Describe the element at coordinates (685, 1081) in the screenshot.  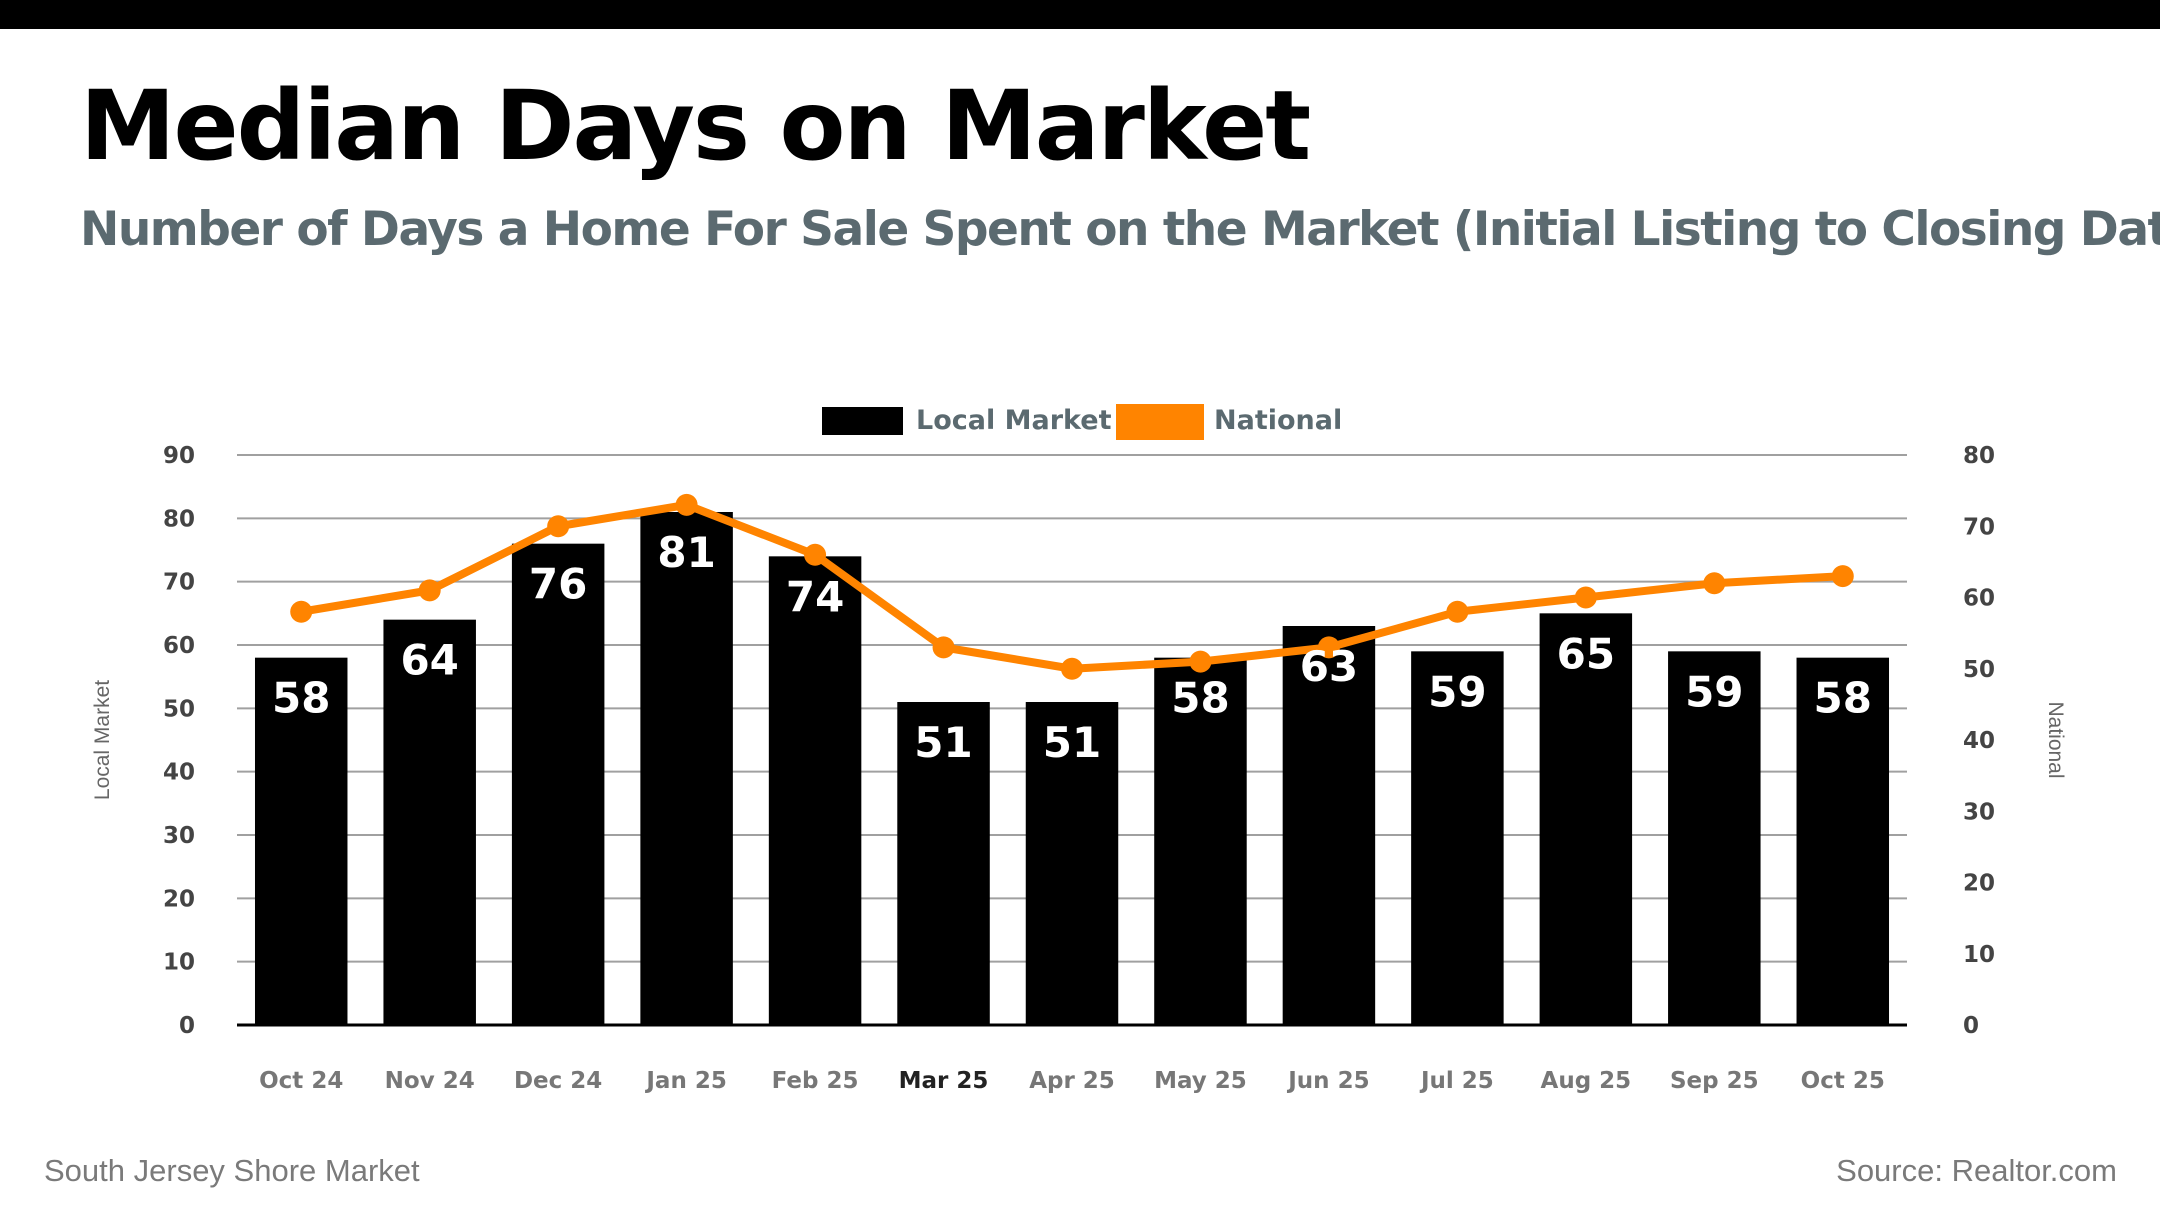
I see `x-tick-label: Jan 25` at that location.